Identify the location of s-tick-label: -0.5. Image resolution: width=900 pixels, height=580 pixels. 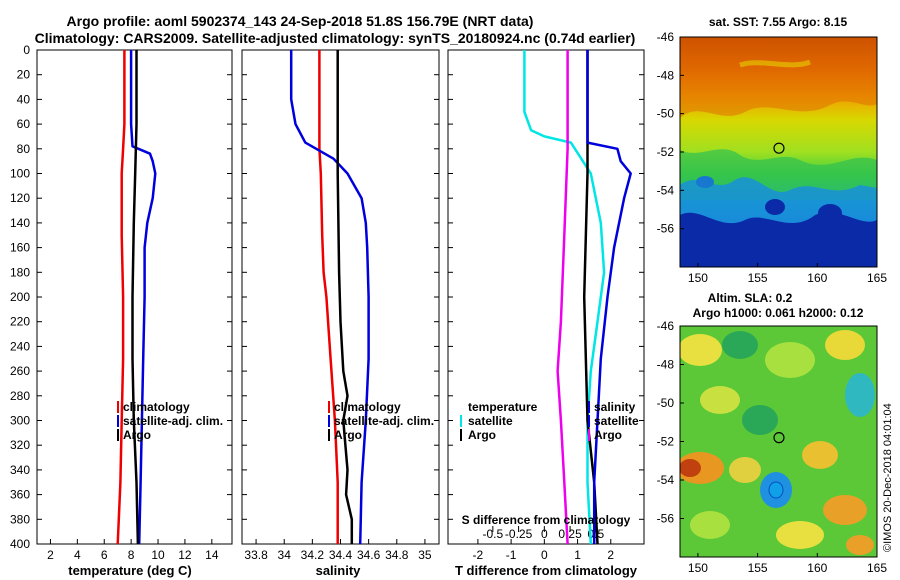
(493, 534).